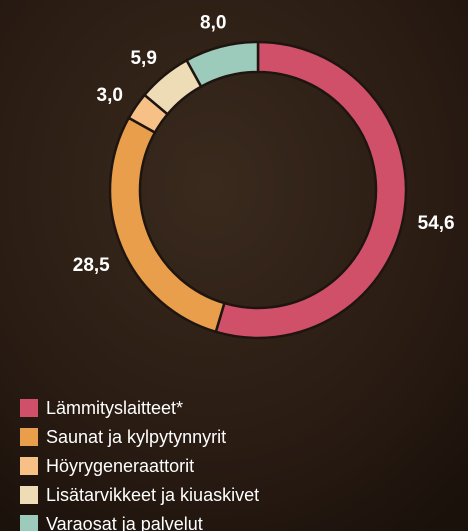  I want to click on legend-label: Lämmityslaitteet*, so click(114, 408).